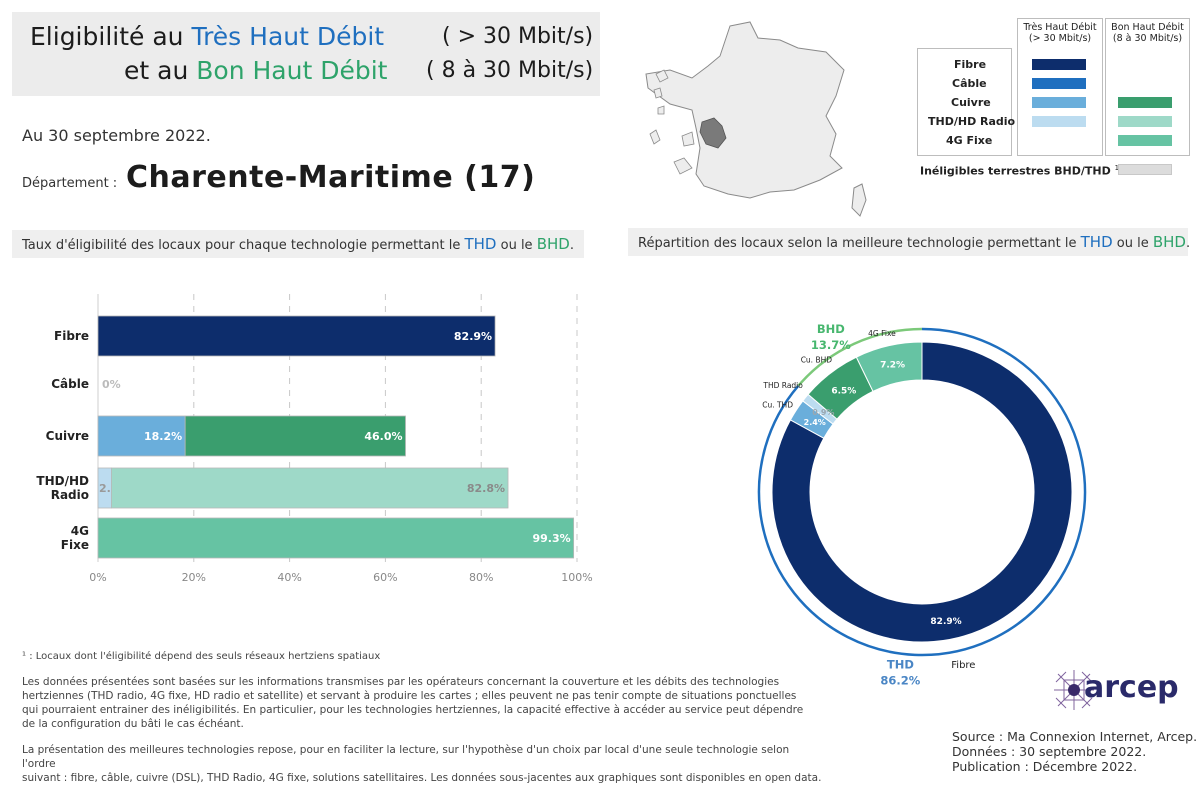 Image resolution: width=1200 pixels, height=786 pixels. I want to click on legend-rowlabel-box, so click(964, 102).